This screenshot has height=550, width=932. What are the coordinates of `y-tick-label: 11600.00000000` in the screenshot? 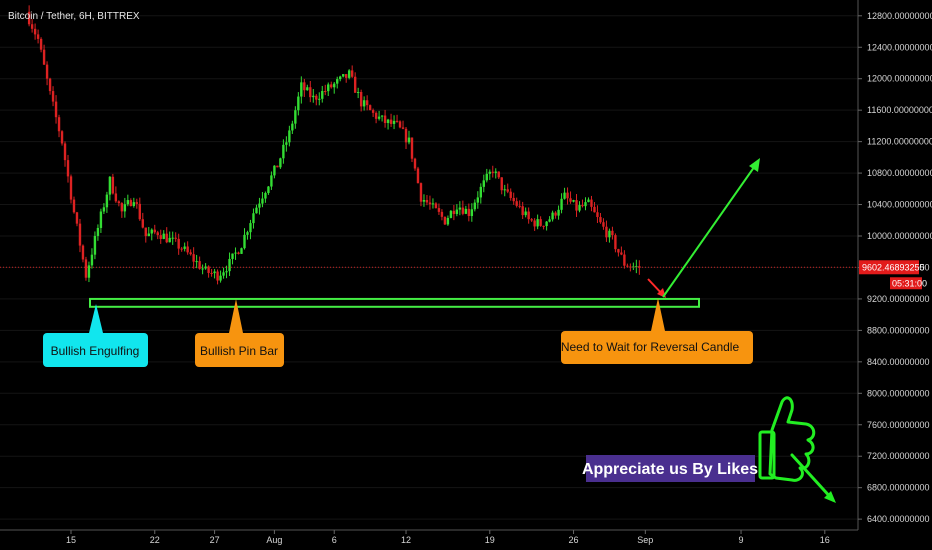 It's located at (899, 110).